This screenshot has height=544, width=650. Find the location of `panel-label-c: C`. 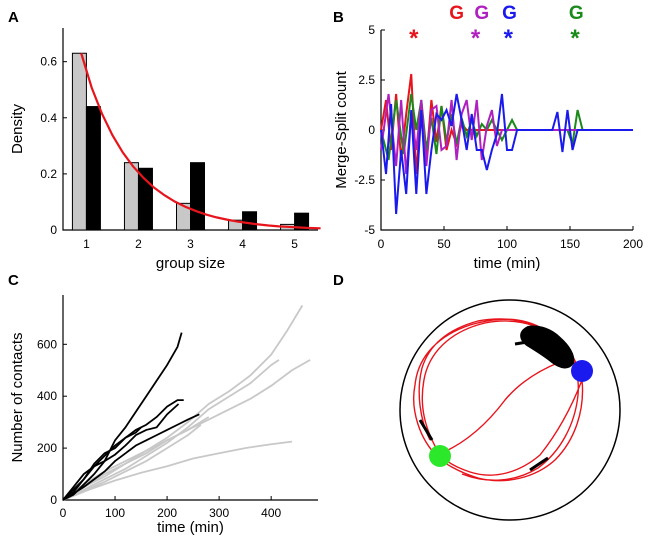

panel-label-c: C is located at coordinates (13, 280).